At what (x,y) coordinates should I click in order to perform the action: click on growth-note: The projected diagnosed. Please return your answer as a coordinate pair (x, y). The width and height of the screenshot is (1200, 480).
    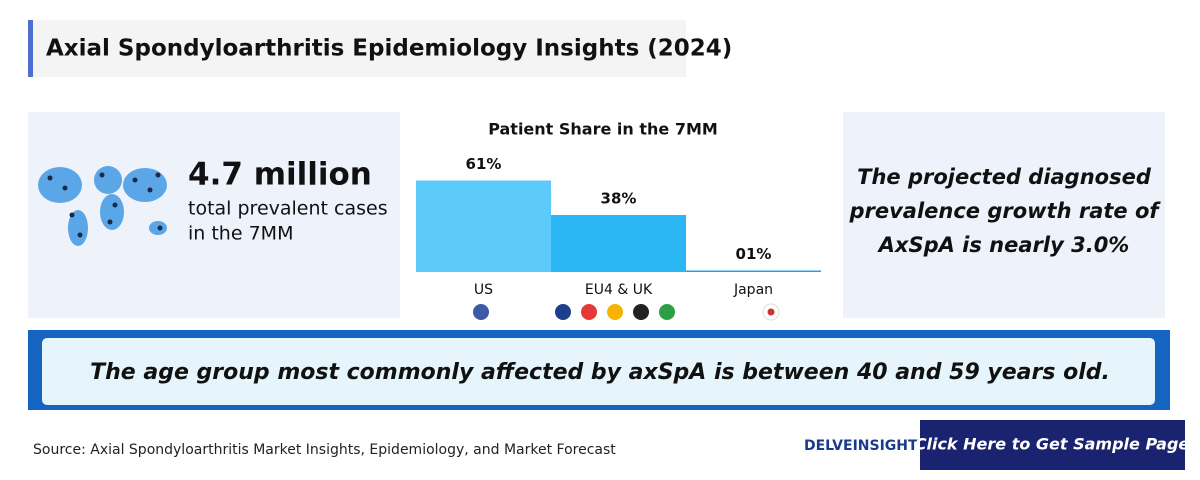
    Looking at the image, I should click on (1004, 177).